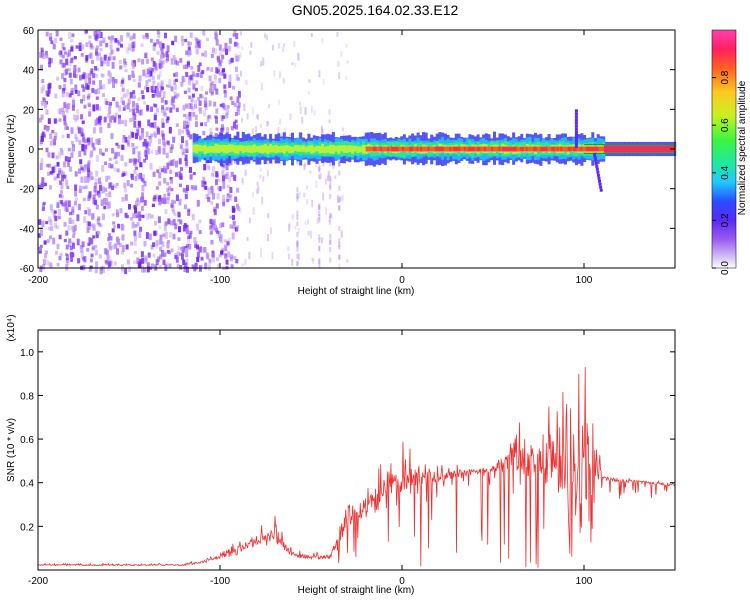  What do you see at coordinates (29, 110) in the screenshot?
I see `y-tick-label: 20` at bounding box center [29, 110].